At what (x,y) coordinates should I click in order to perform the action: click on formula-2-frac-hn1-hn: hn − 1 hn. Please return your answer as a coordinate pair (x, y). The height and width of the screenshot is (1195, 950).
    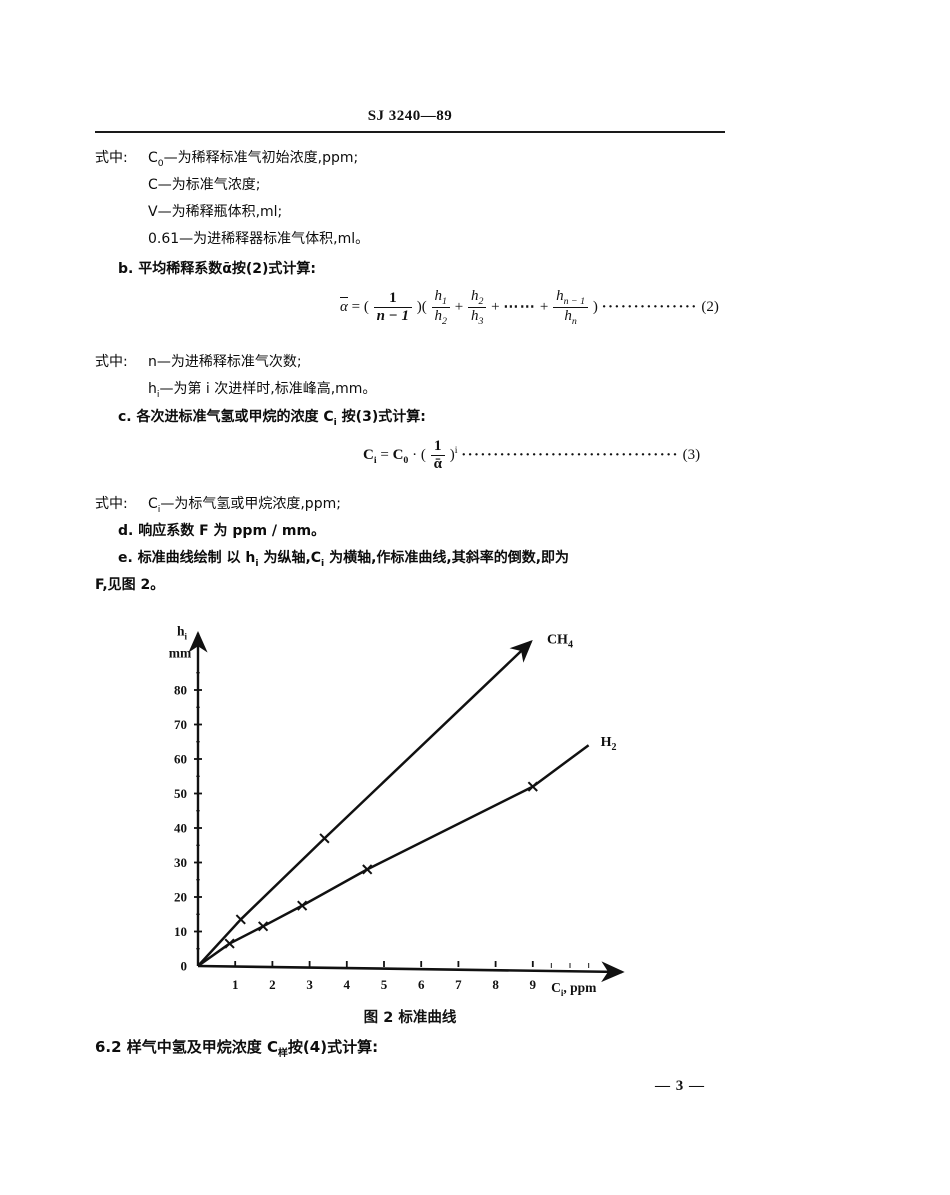
    Looking at the image, I should click on (571, 307).